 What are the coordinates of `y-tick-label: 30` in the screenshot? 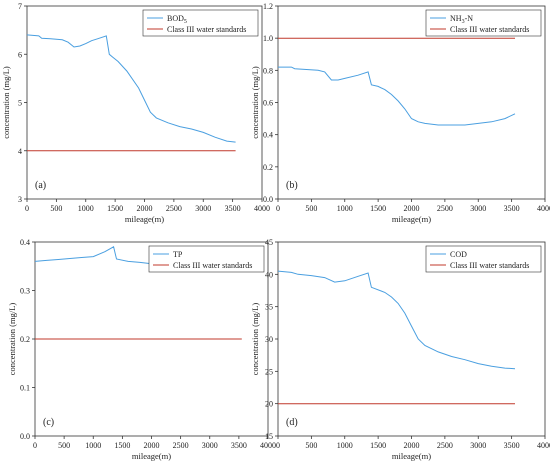 It's located at (269, 339).